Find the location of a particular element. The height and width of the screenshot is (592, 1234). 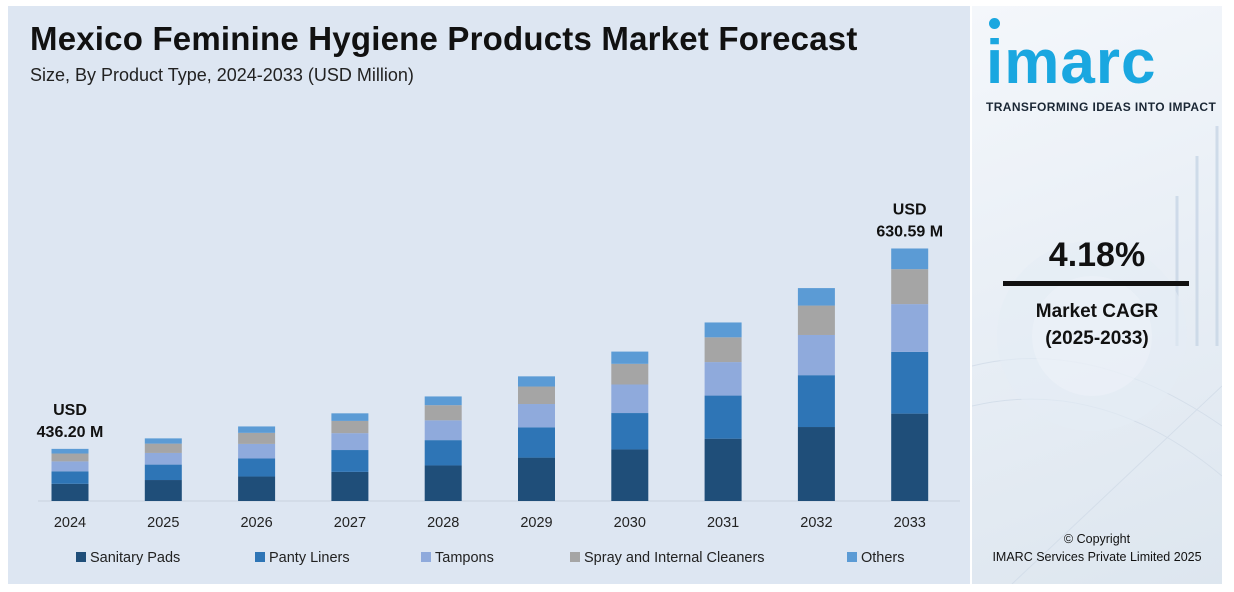

bar-segment-others-2026 is located at coordinates (257, 429).